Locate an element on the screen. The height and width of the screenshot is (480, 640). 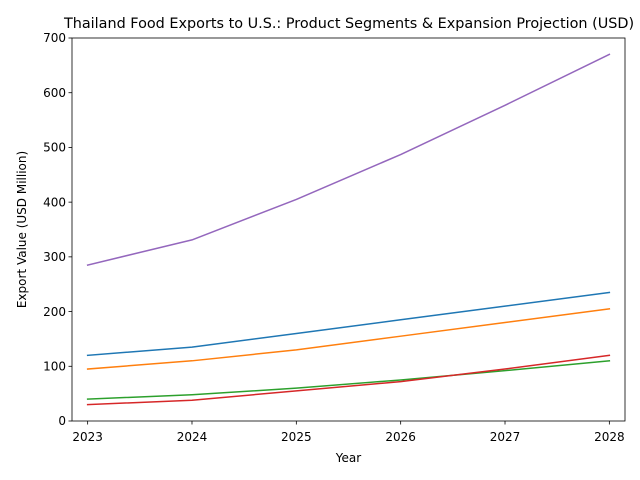
y-tick-label: 400 is located at coordinates (54, 202).